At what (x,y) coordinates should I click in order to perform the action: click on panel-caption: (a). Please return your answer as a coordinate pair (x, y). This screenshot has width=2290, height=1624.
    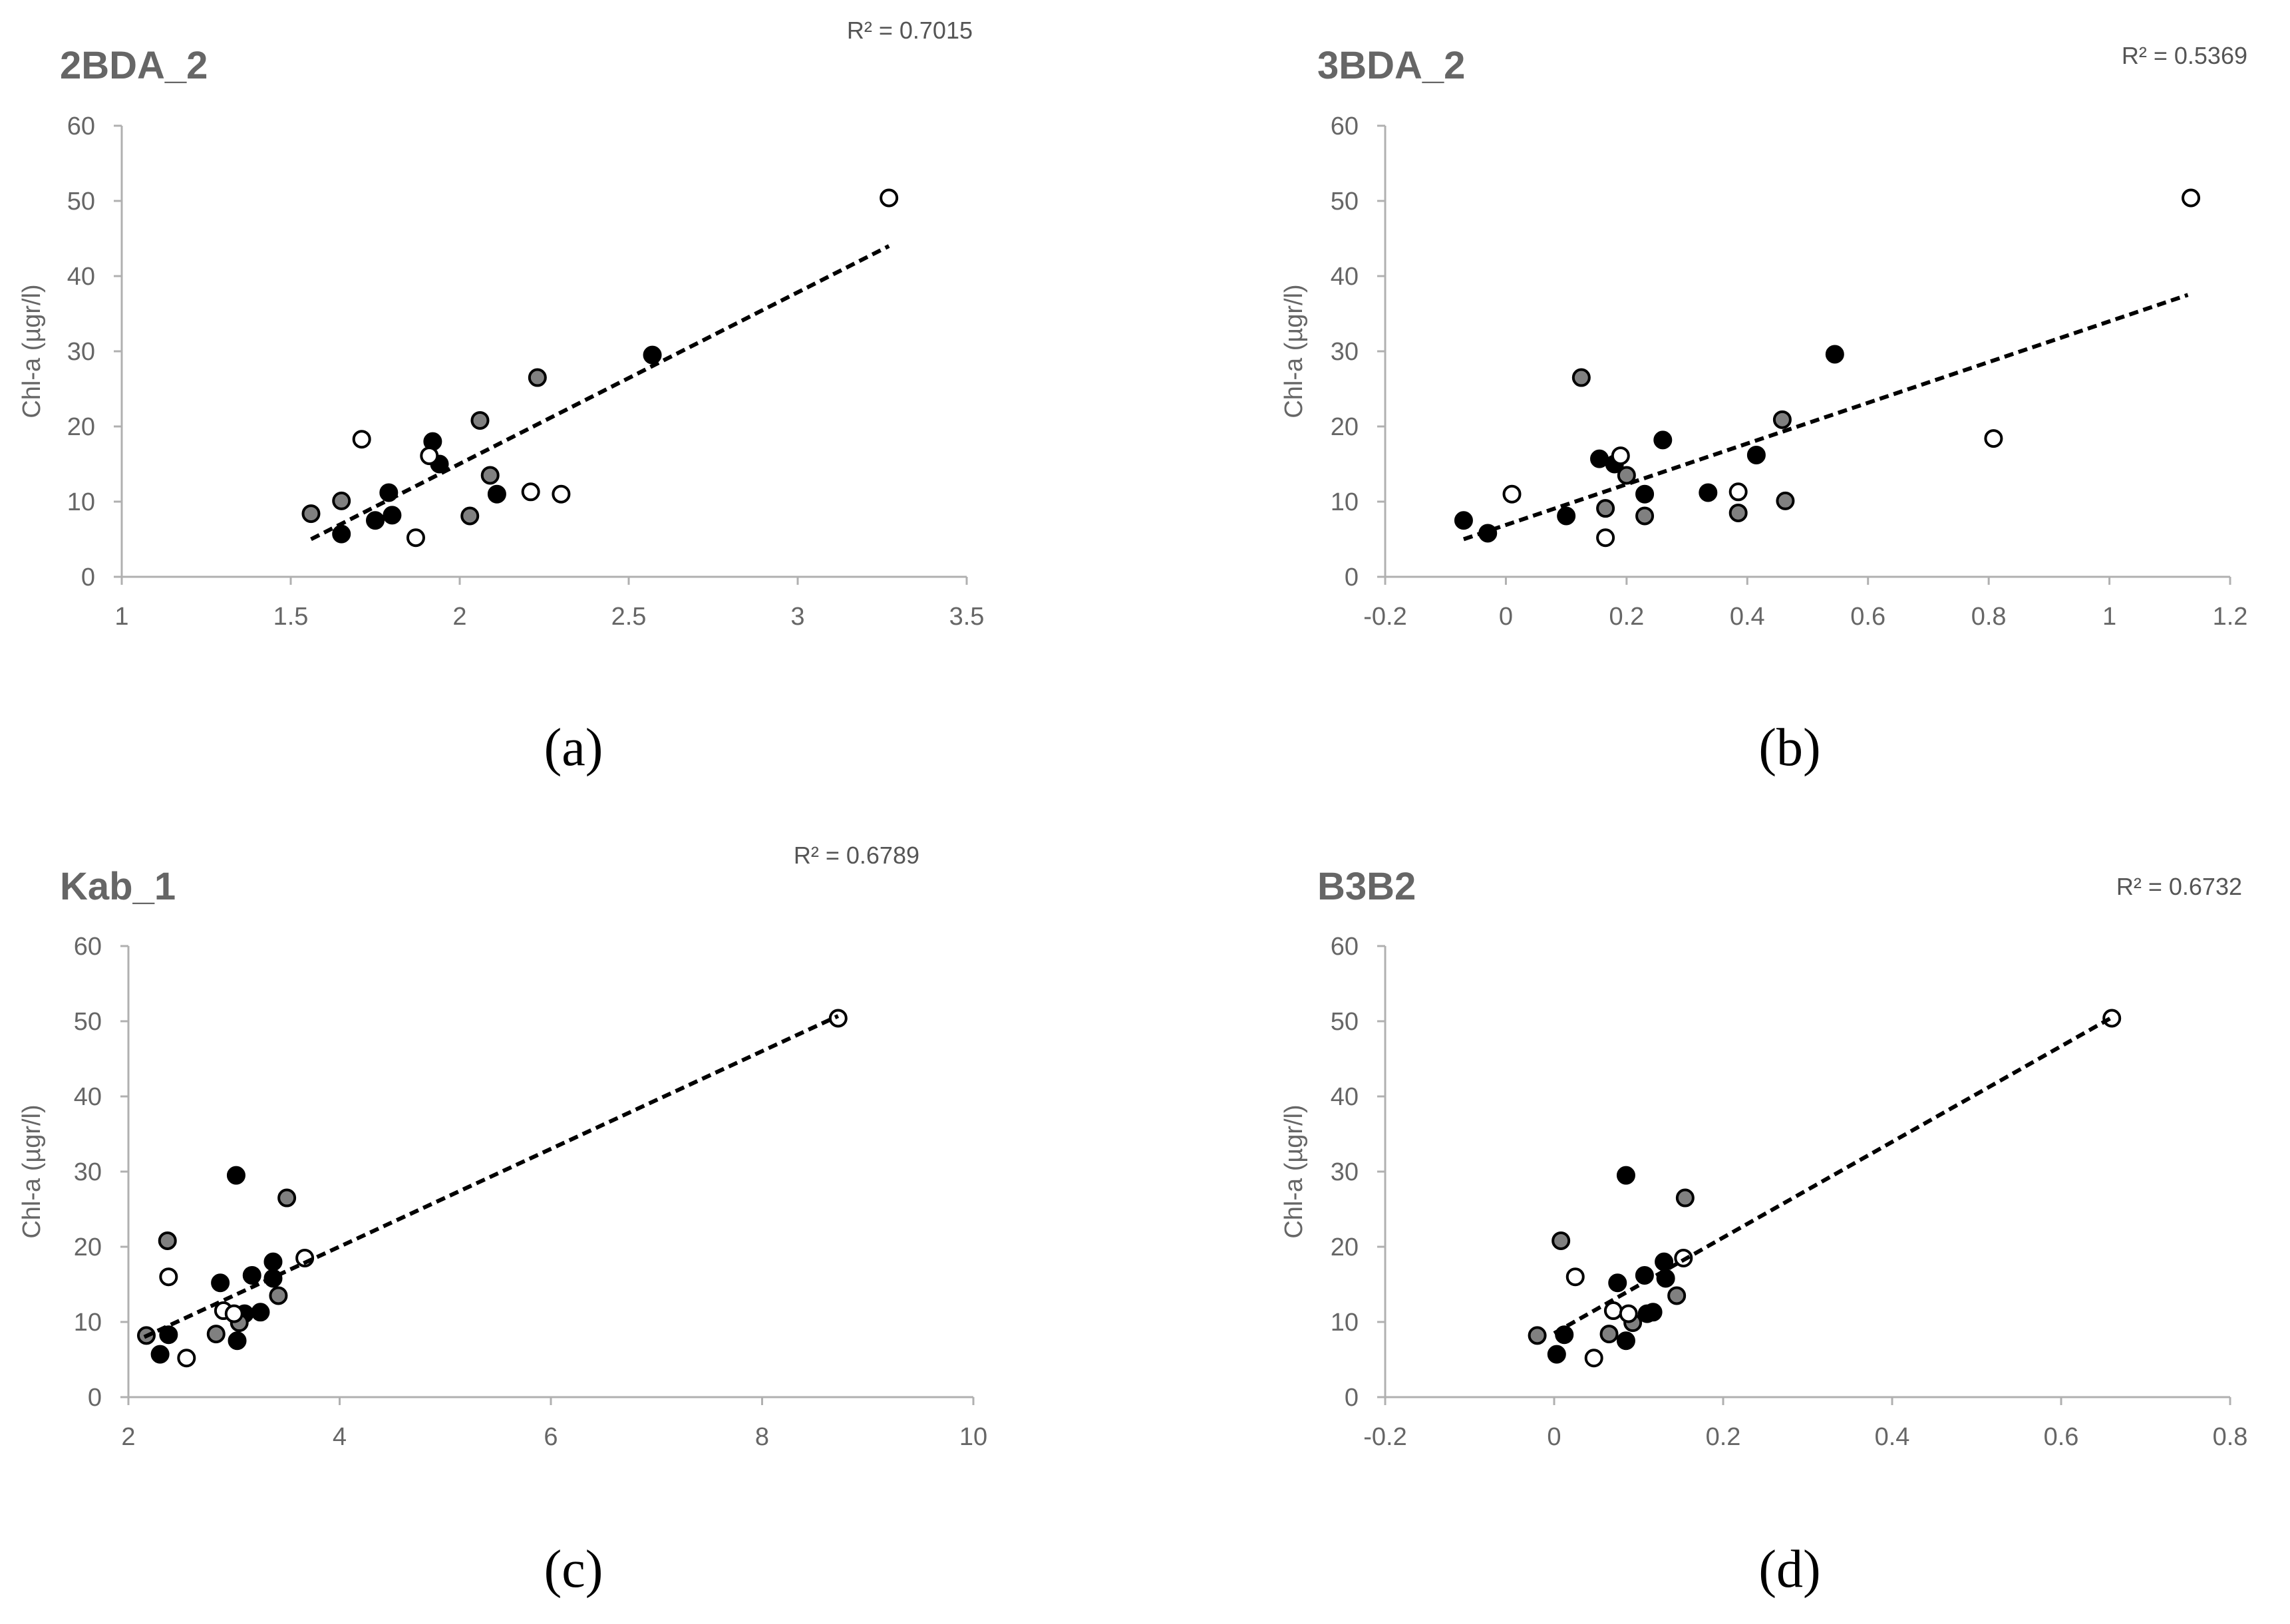
    Looking at the image, I should click on (573, 748).